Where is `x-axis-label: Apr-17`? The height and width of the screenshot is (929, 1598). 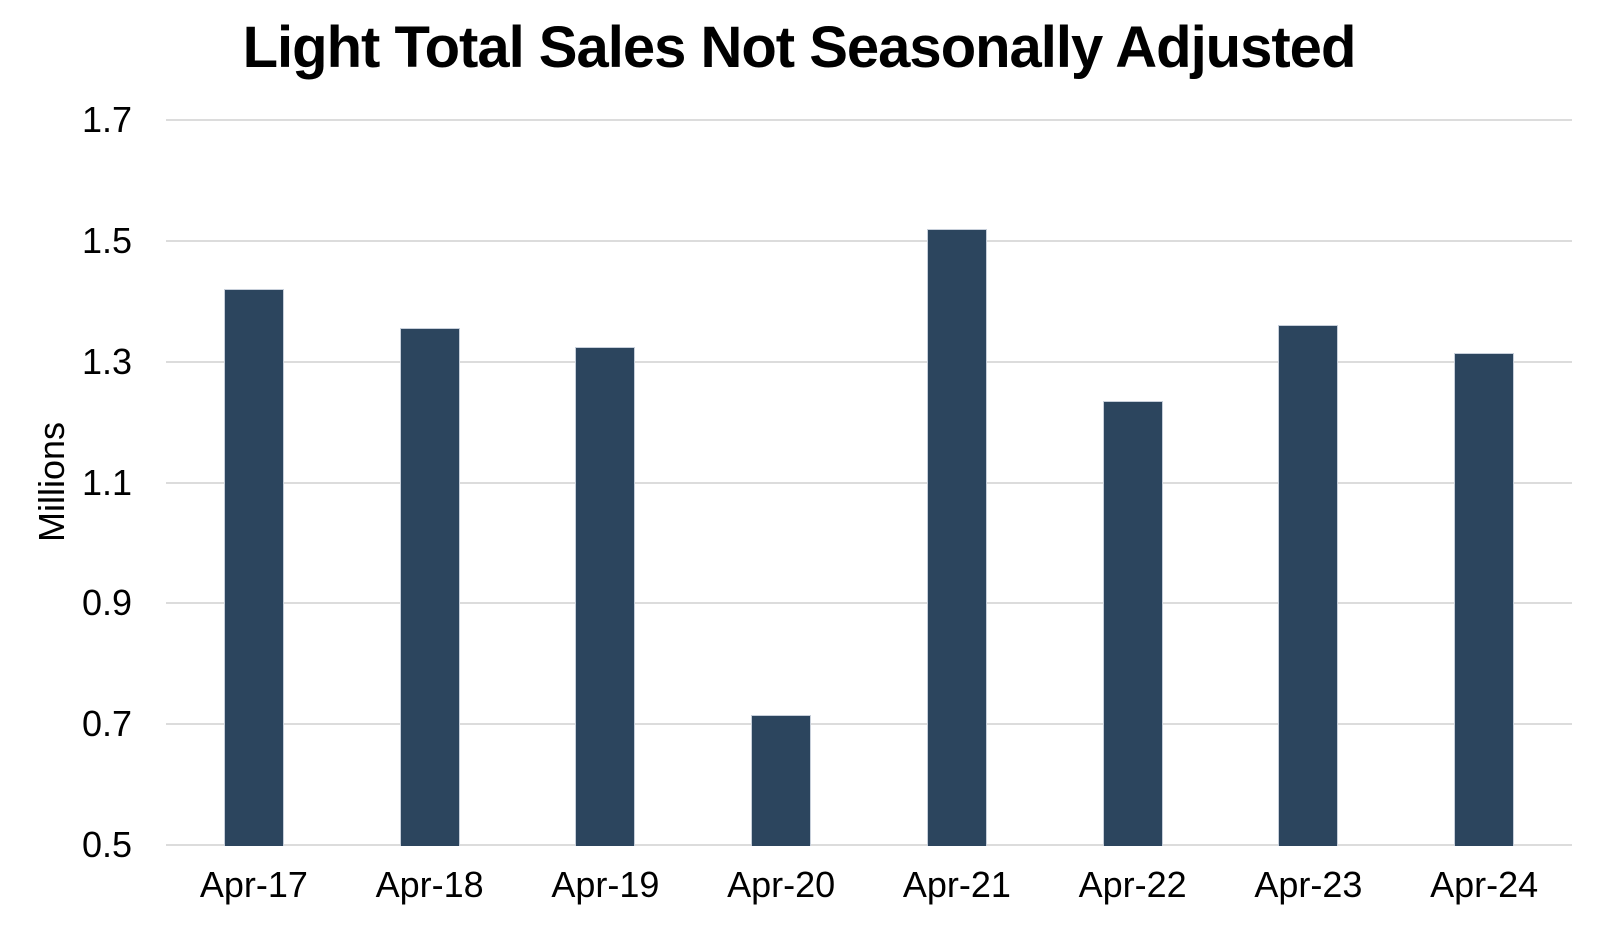
x-axis-label: Apr-17 is located at coordinates (253, 884).